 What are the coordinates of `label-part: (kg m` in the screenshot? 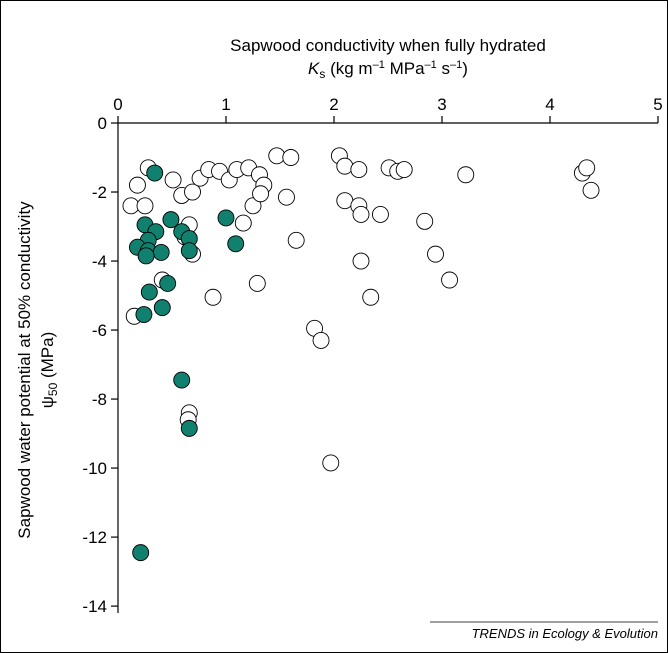 It's located at (348, 68).